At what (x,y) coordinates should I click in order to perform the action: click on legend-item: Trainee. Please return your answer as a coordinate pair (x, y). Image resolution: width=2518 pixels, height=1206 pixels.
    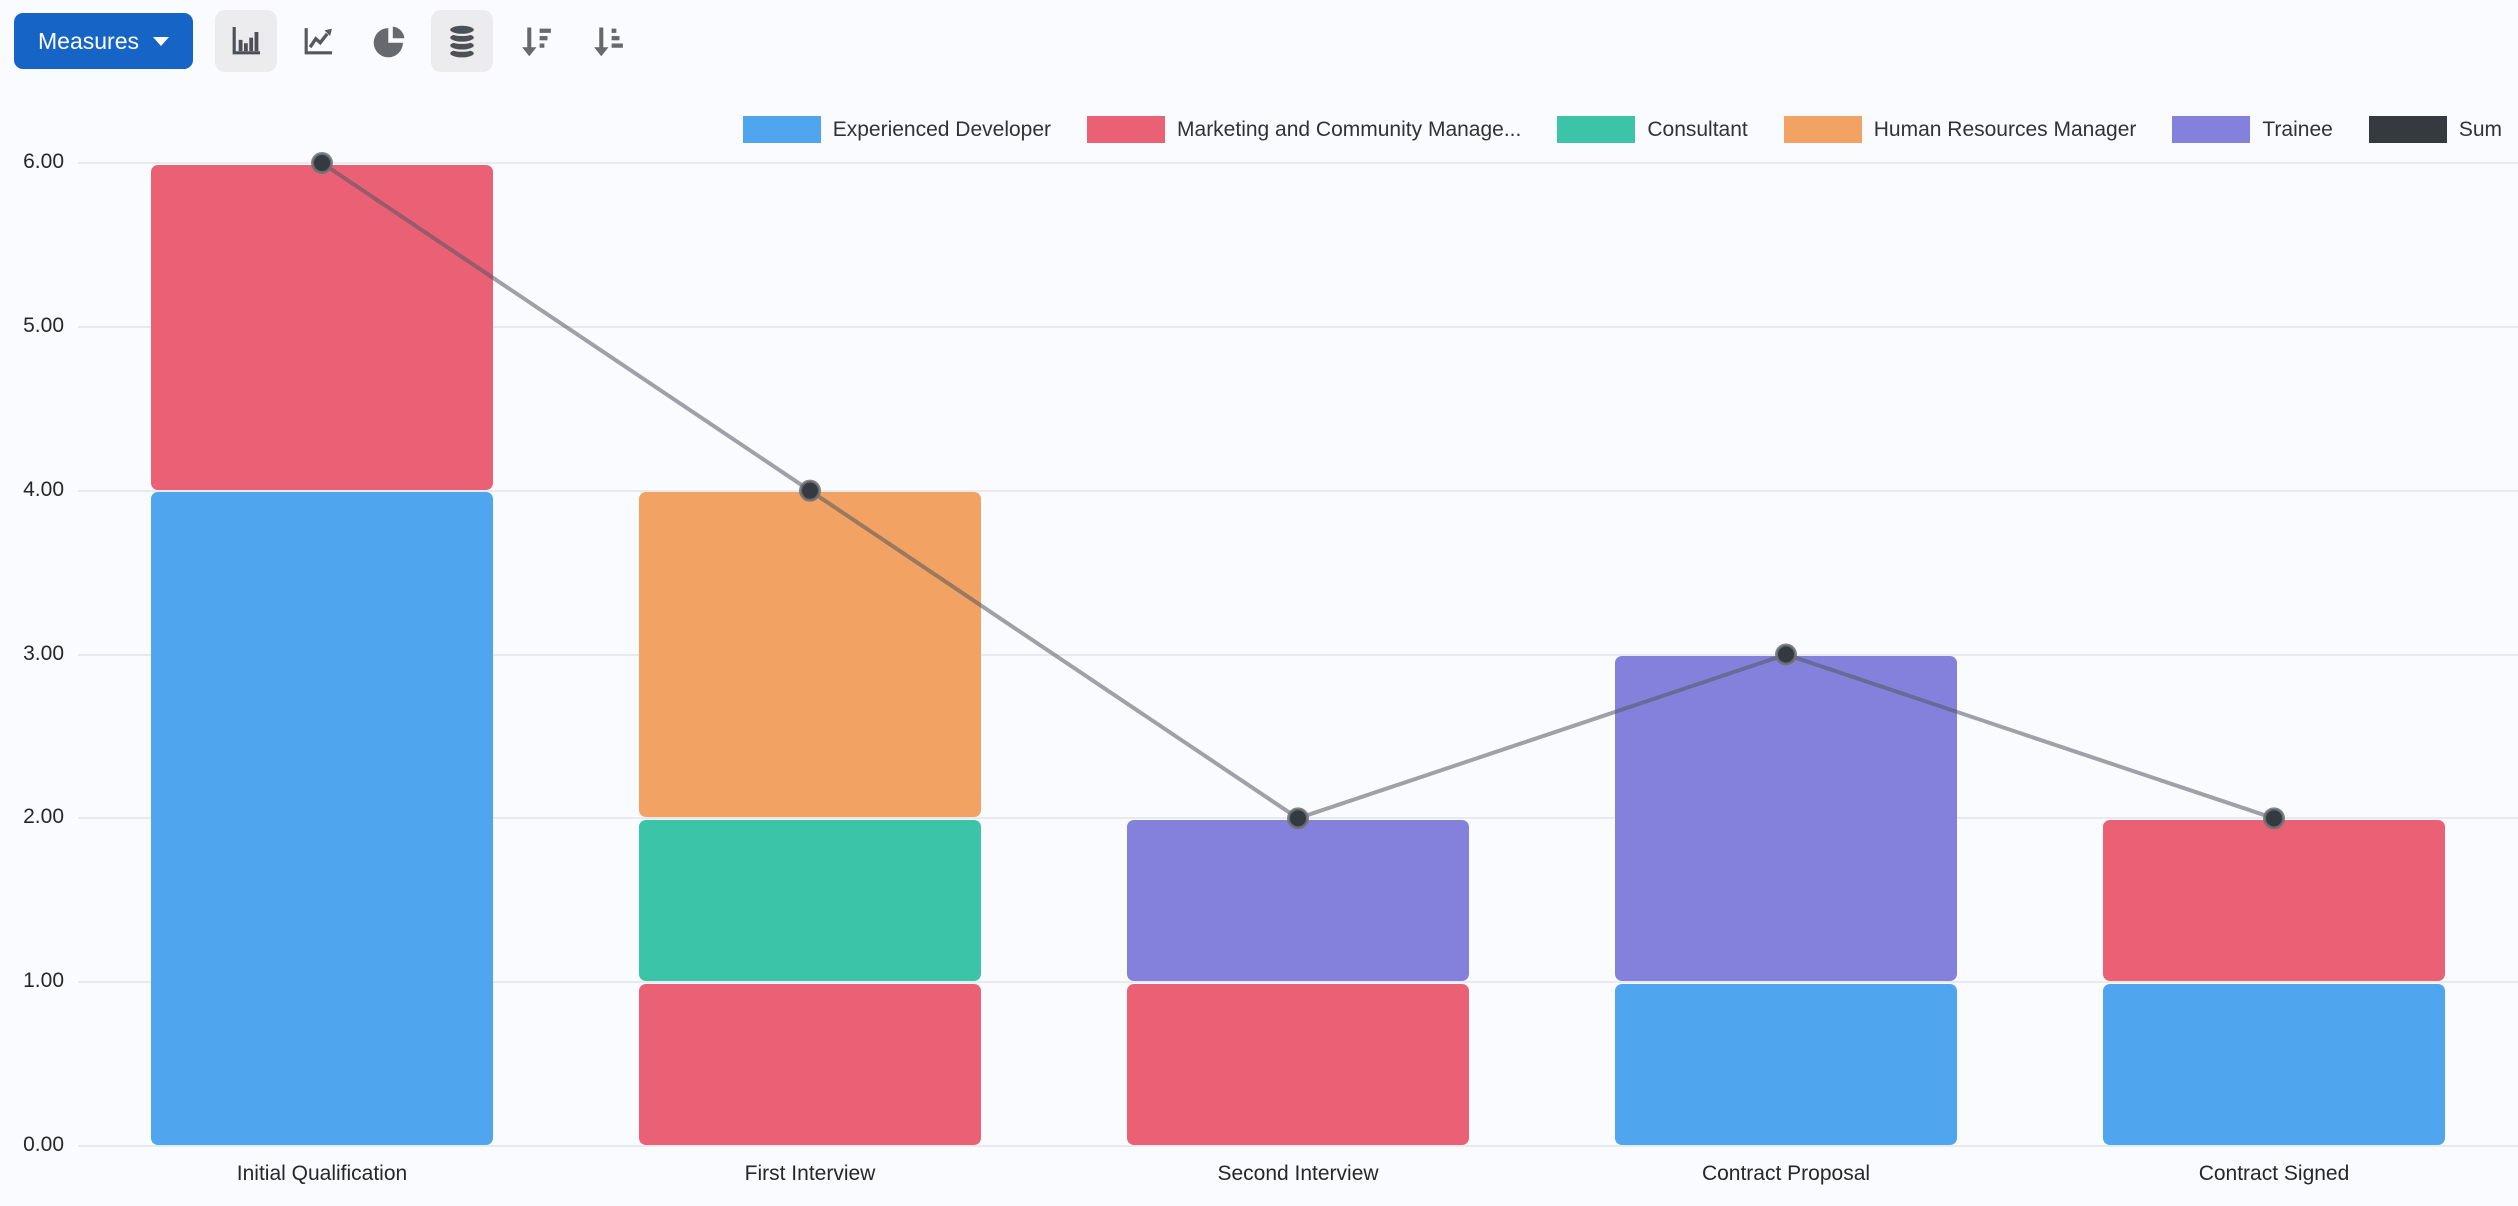
    Looking at the image, I should click on (2252, 129).